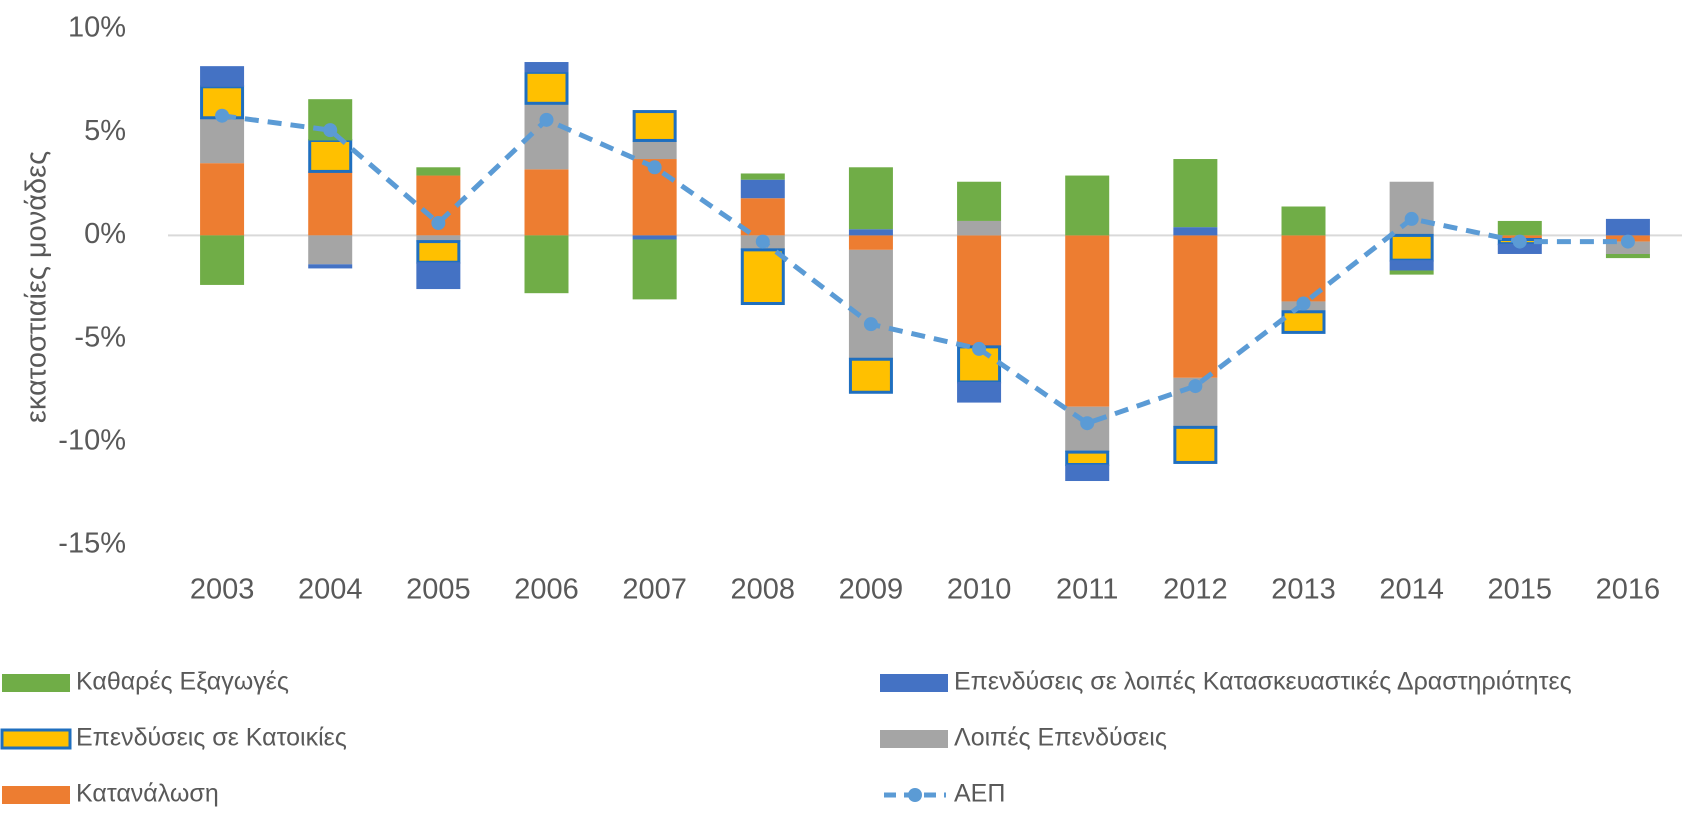 Image resolution: width=1690 pixels, height=822 pixels. Describe the element at coordinates (92, 544) in the screenshot. I see `y-tick-label: -15%` at that location.